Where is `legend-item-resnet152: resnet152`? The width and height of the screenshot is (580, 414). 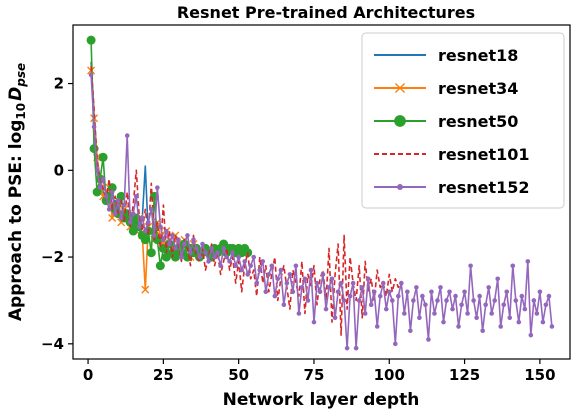 legend-item-resnet152: resnet152 is located at coordinates (452, 187).